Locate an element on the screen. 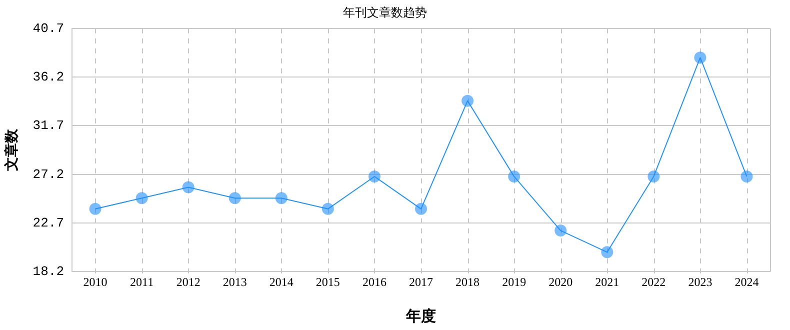  y-axis-title: 文章数 is located at coordinates (11, 150).